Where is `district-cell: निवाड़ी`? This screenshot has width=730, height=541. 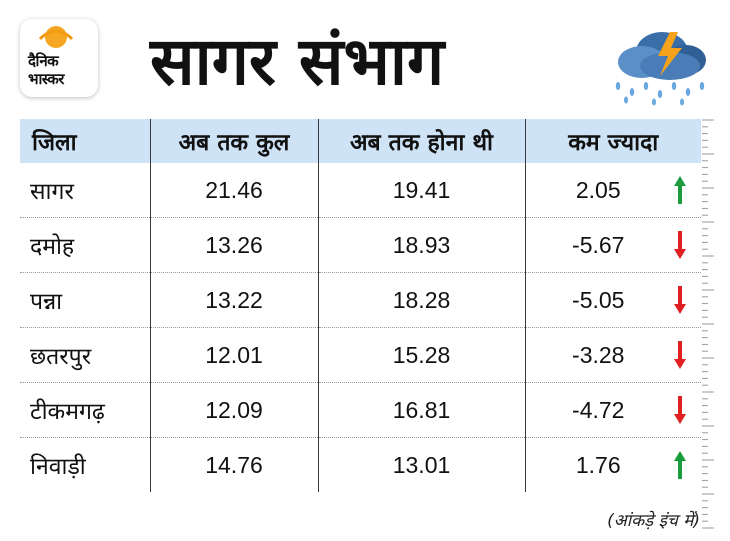 district-cell: निवाड़ी is located at coordinates (85, 464).